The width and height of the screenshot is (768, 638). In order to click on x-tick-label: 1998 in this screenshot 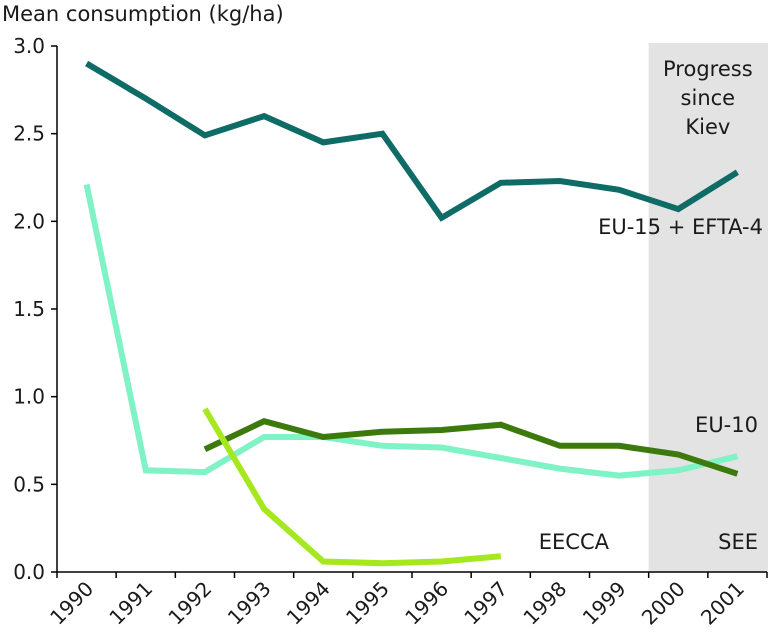, I will do `click(544, 603)`.